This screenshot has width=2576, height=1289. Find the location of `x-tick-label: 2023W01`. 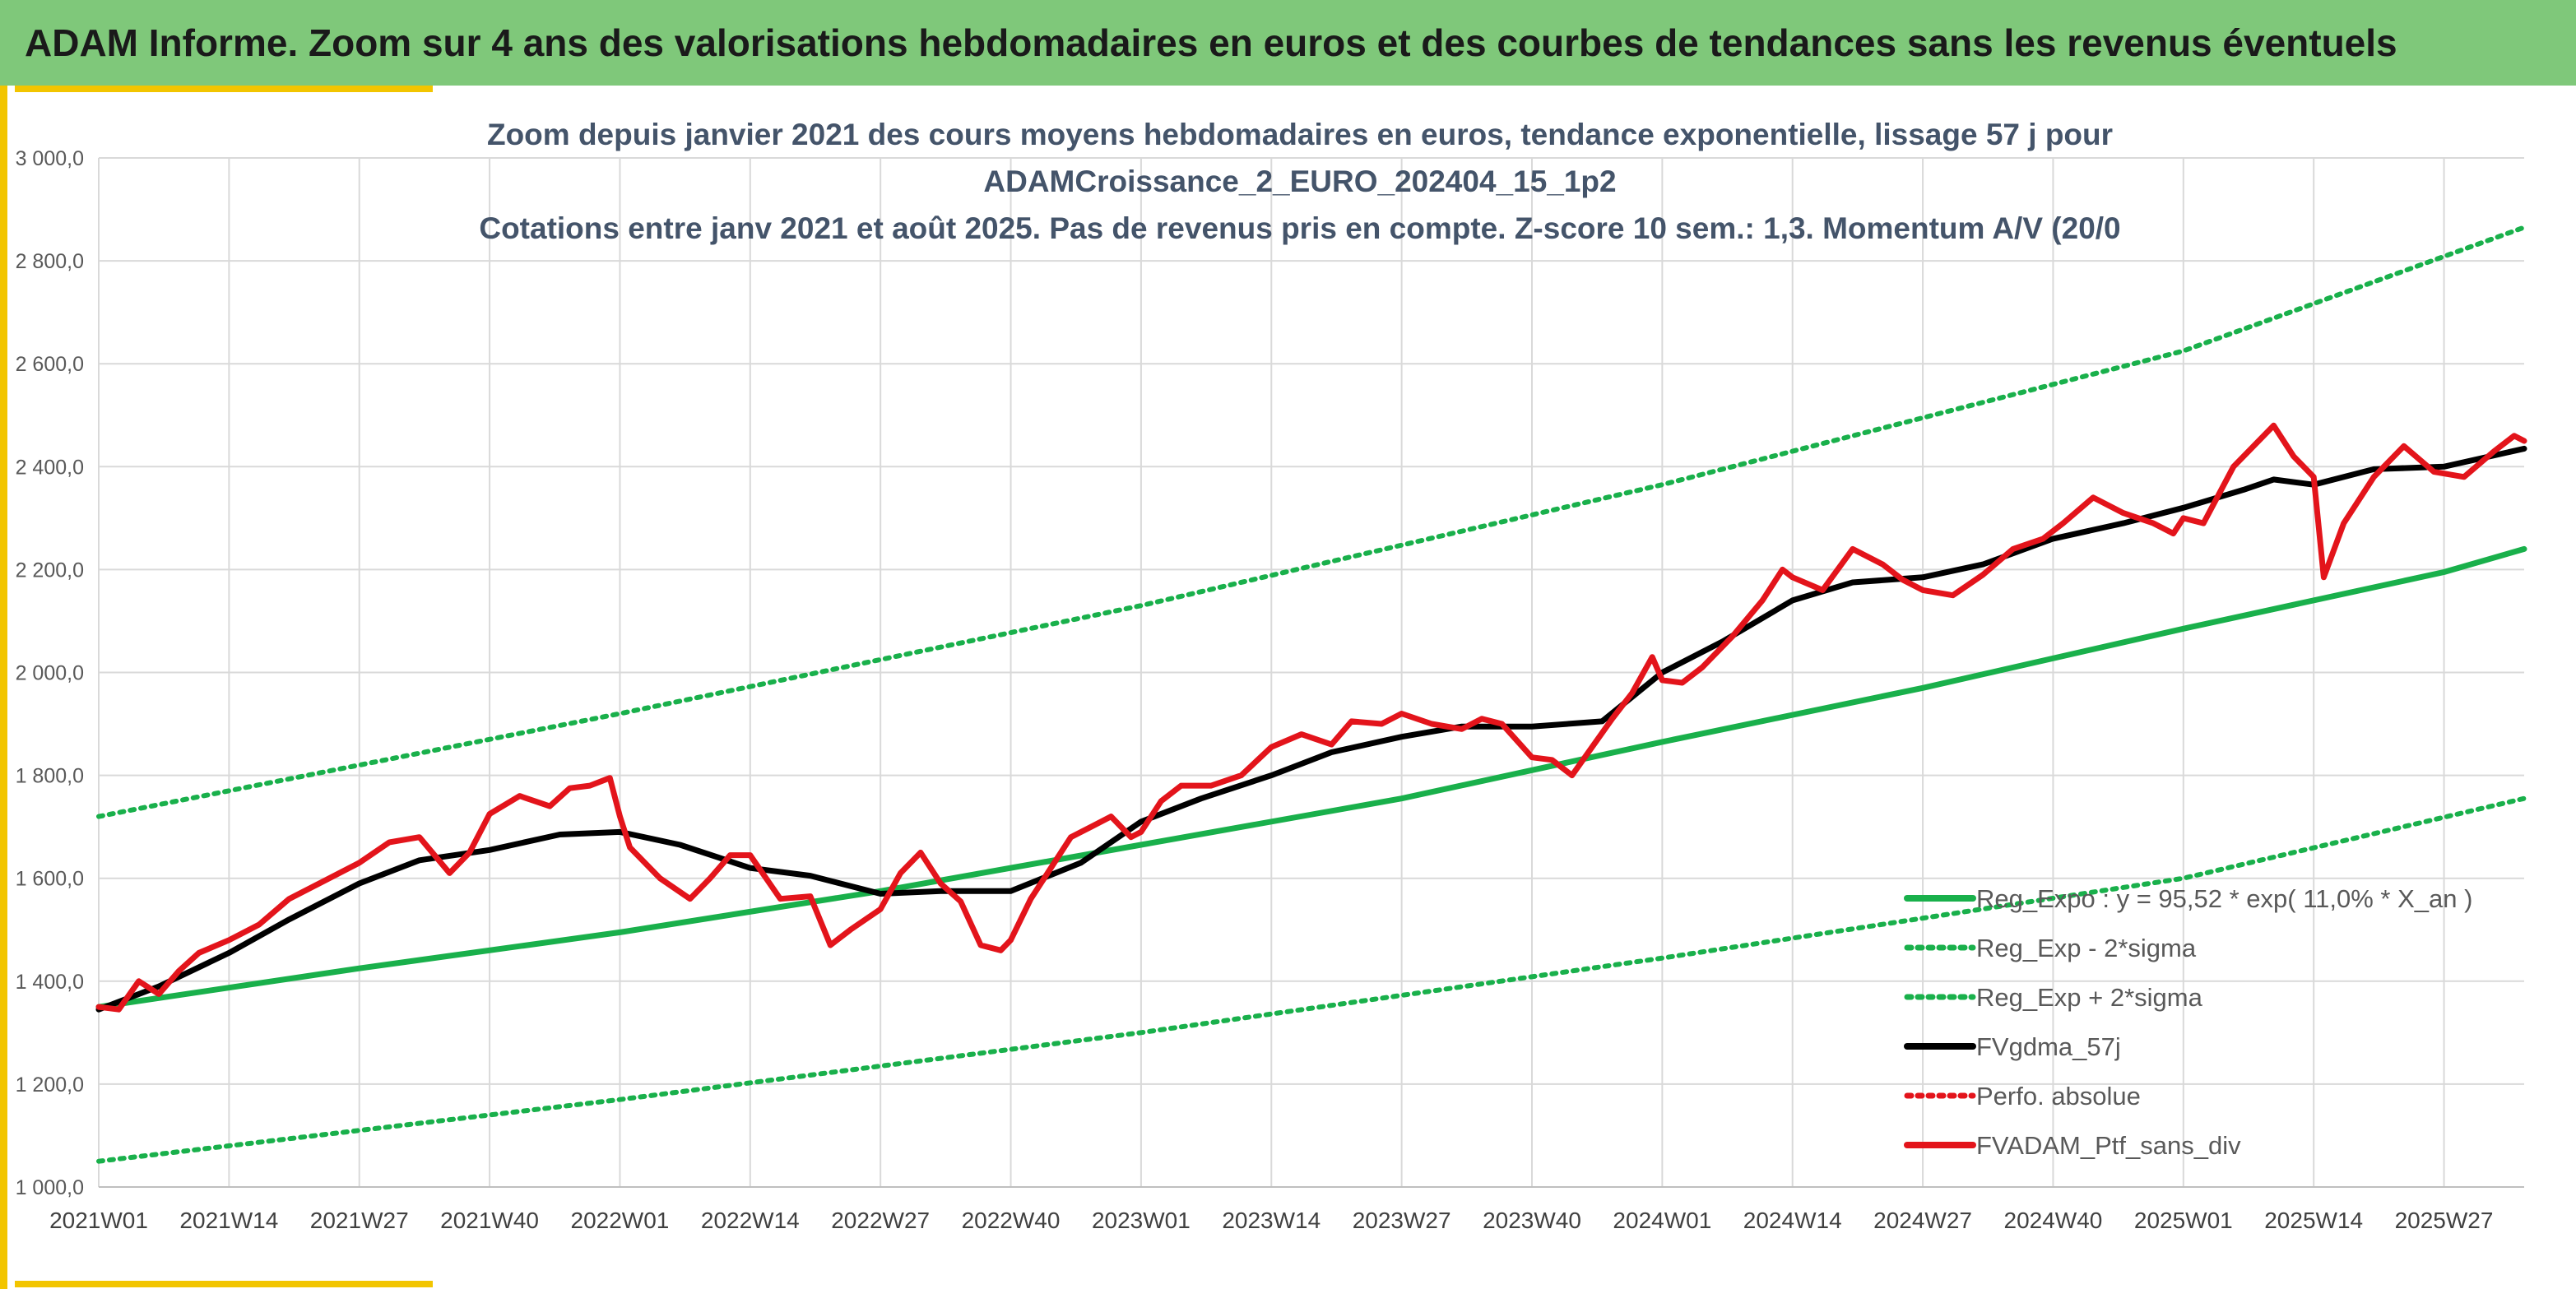

x-tick-label: 2023W01 is located at coordinates (1141, 1220).